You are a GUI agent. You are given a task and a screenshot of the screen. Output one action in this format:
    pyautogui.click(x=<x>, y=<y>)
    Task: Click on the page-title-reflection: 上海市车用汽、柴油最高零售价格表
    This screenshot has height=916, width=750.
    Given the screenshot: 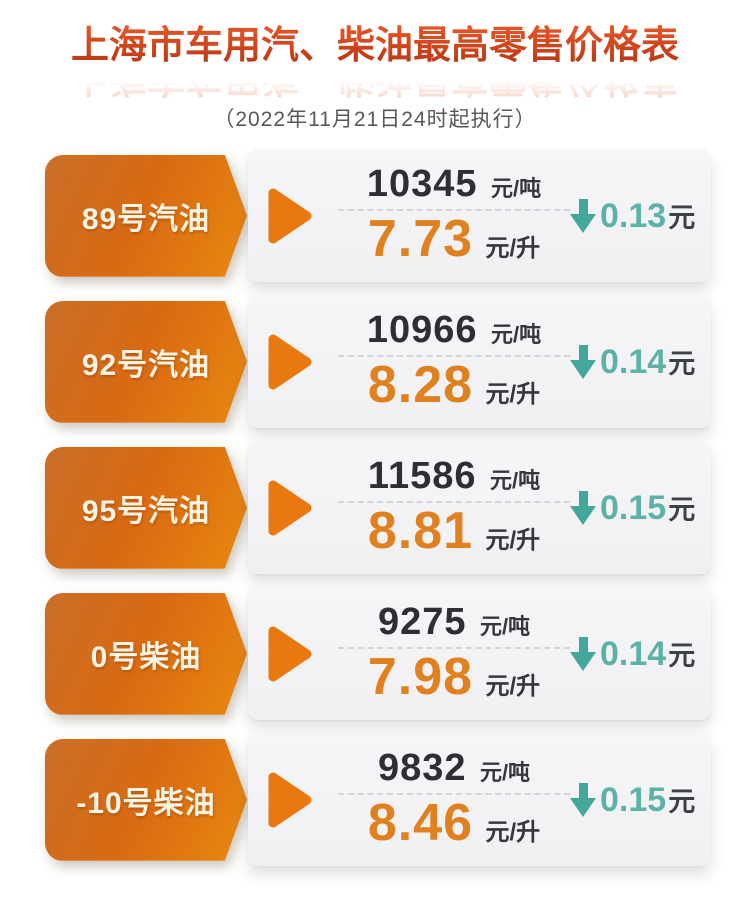 What is the action you would take?
    pyautogui.click(x=375, y=84)
    